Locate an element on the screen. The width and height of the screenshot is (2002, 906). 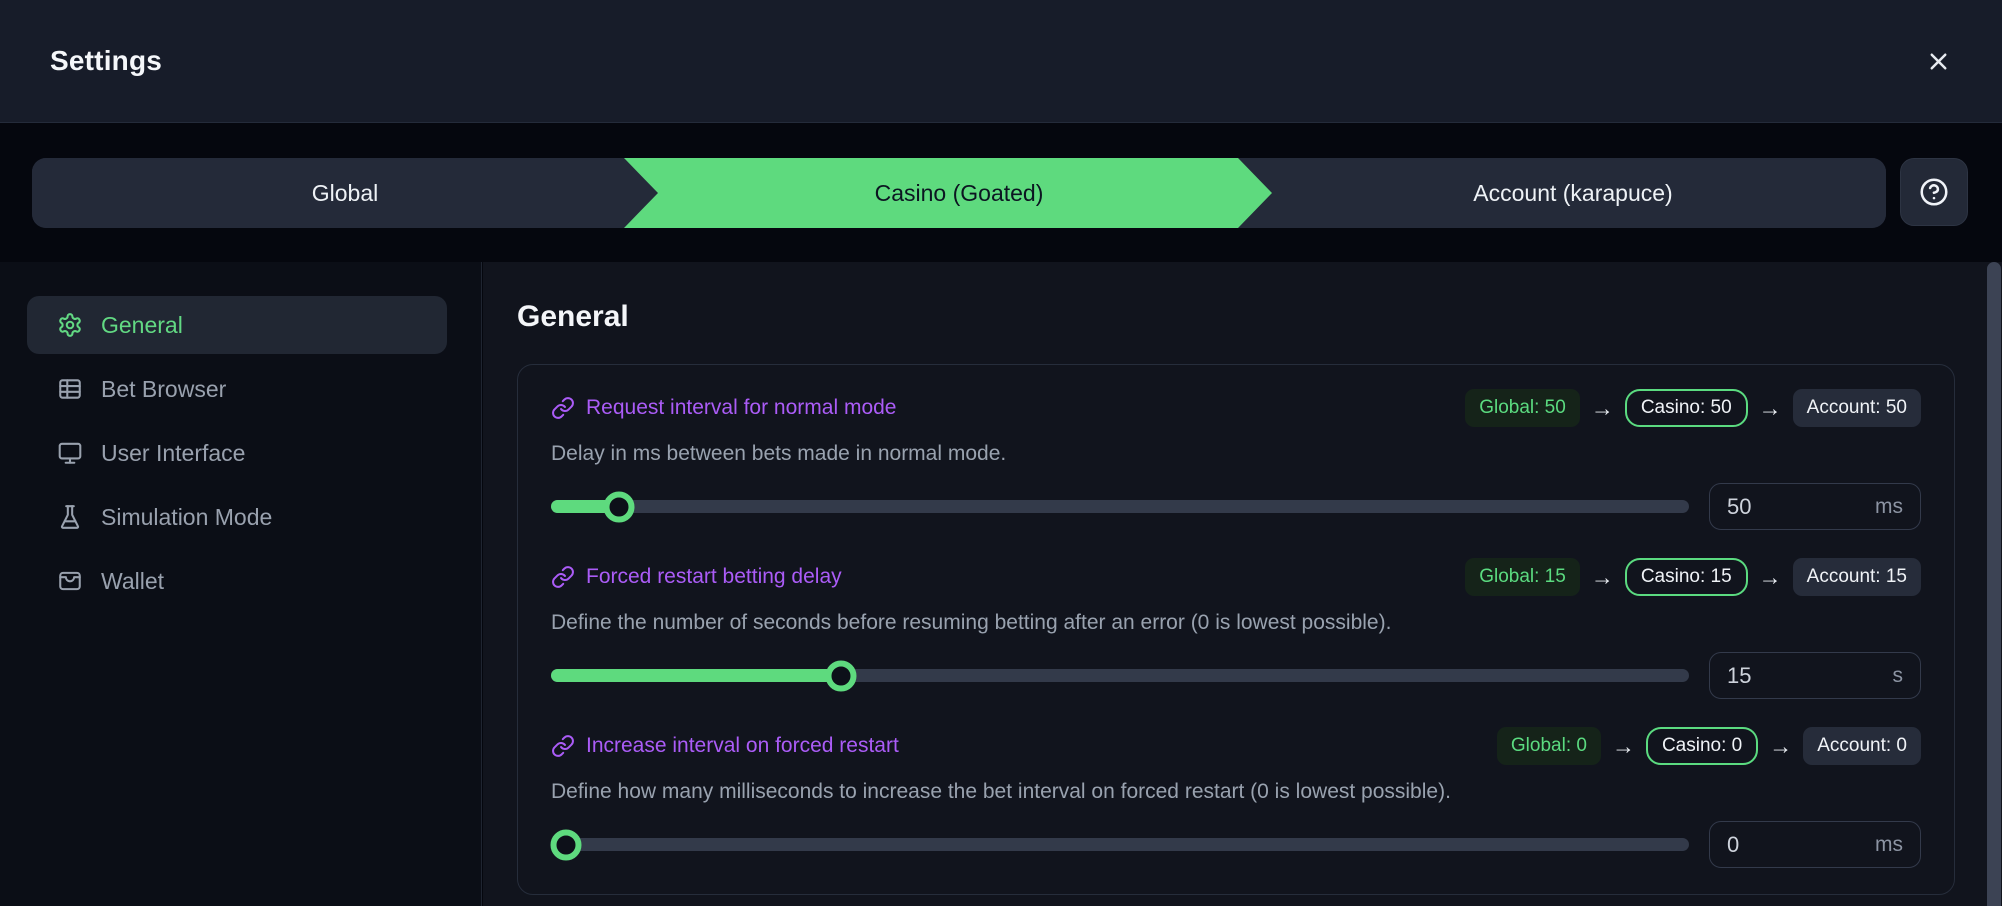
vertical-scrollbar is located at coordinates (1994, 584).